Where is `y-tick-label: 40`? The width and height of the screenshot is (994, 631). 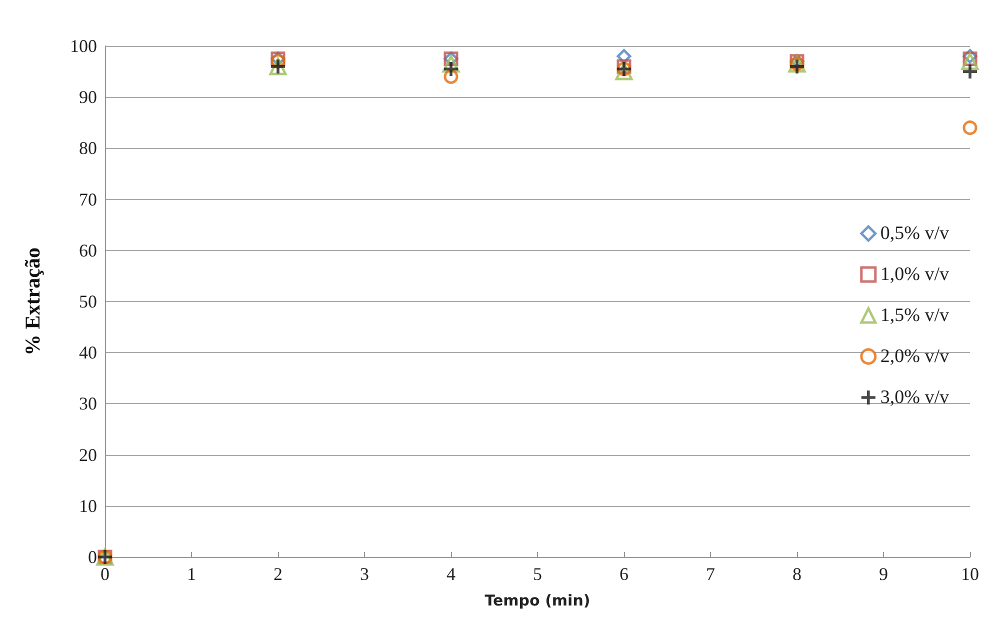
y-tick-label: 40 is located at coordinates (88, 352).